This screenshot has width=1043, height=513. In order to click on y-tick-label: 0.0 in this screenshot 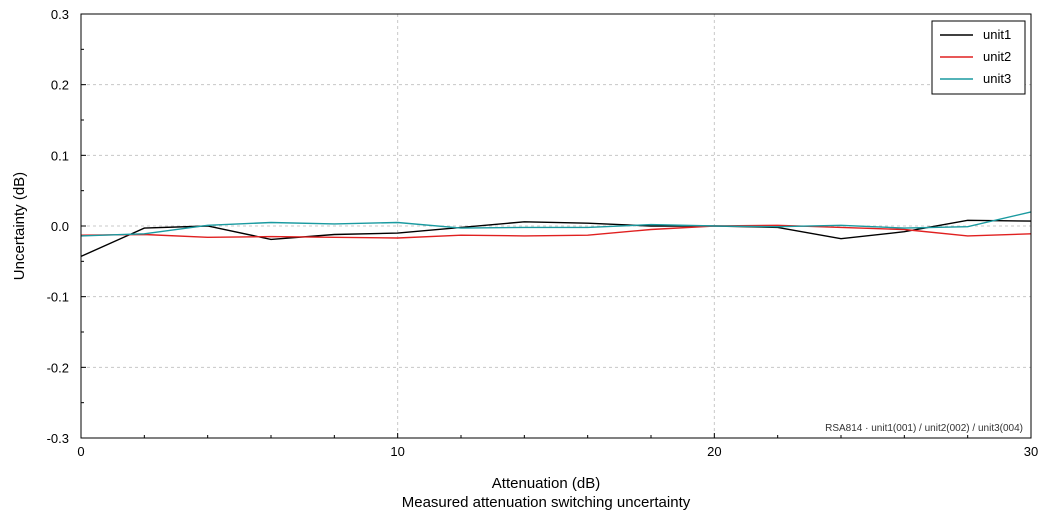, I will do `click(60, 226)`.